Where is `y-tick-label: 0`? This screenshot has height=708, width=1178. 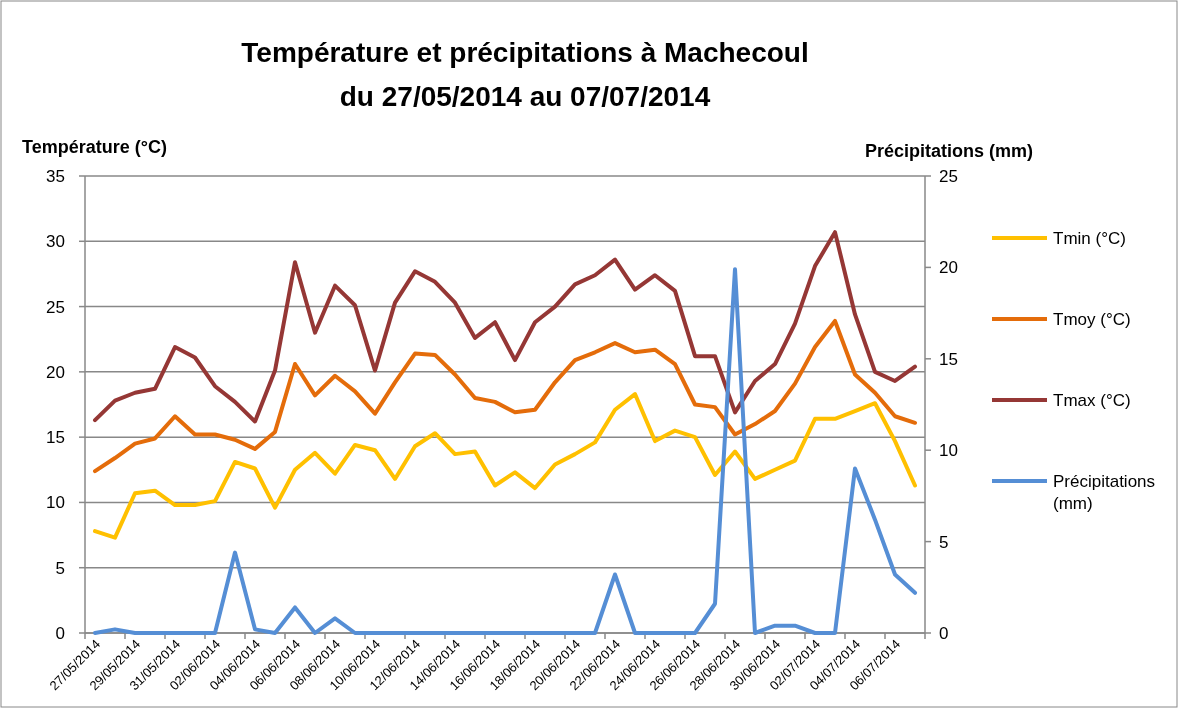 y-tick-label: 0 is located at coordinates (60, 633).